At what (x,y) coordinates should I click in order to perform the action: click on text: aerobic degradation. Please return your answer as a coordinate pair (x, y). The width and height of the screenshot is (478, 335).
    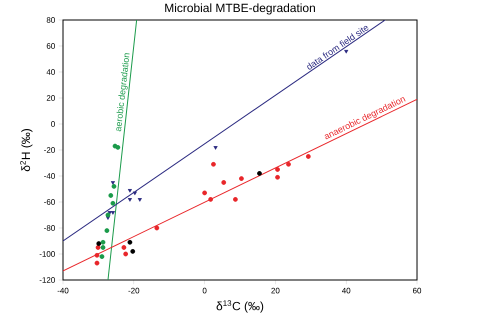
    Looking at the image, I should click on (123, 92).